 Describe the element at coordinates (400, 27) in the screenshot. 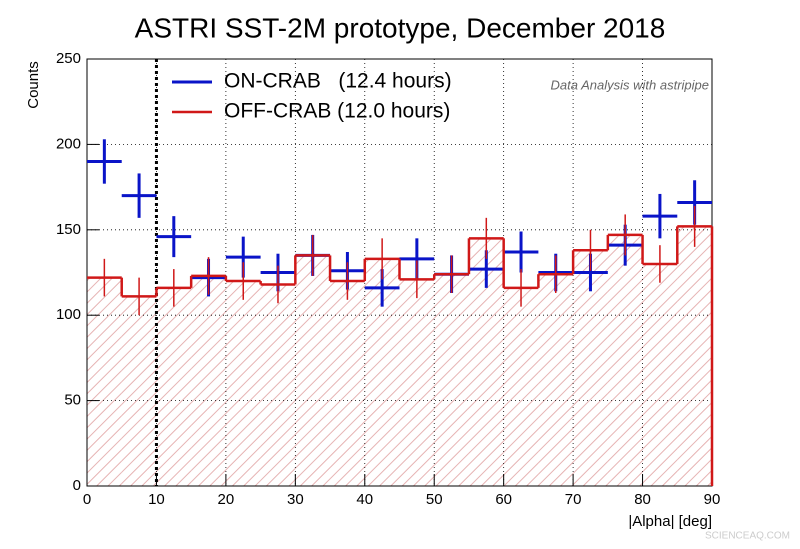

I see `chart-title: ASTRI SST-2M prototype, December 2018` at that location.